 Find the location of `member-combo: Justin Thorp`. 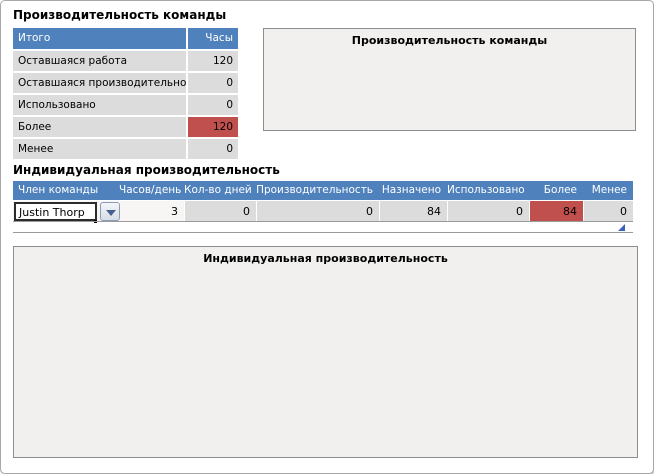

member-combo: Justin Thorp is located at coordinates (66, 212).